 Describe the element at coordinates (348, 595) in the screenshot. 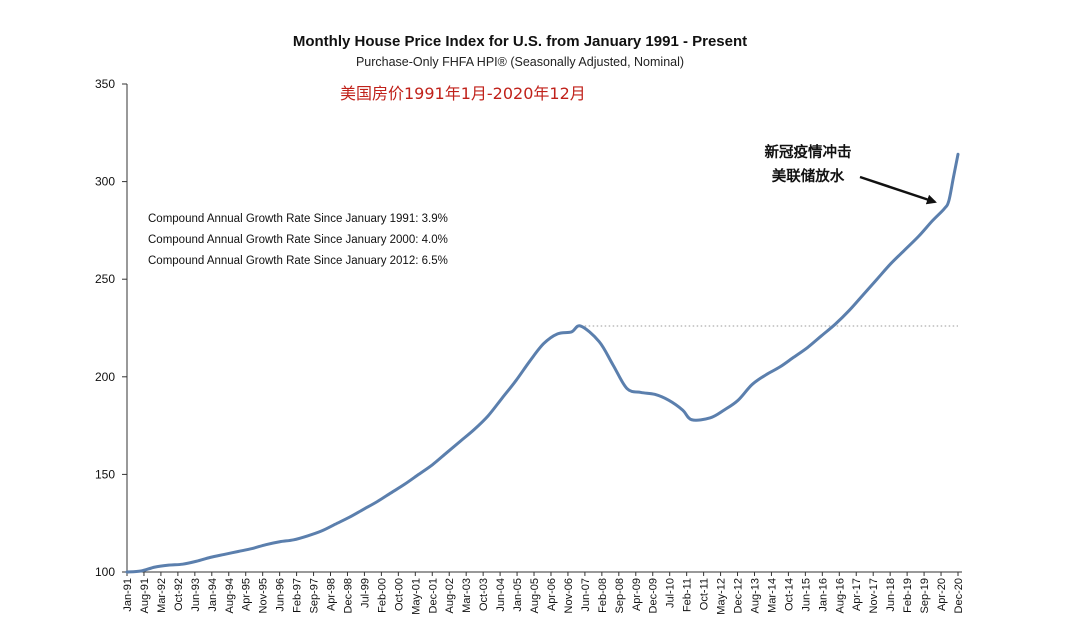

I see `x-tick-label: Dec-98` at that location.